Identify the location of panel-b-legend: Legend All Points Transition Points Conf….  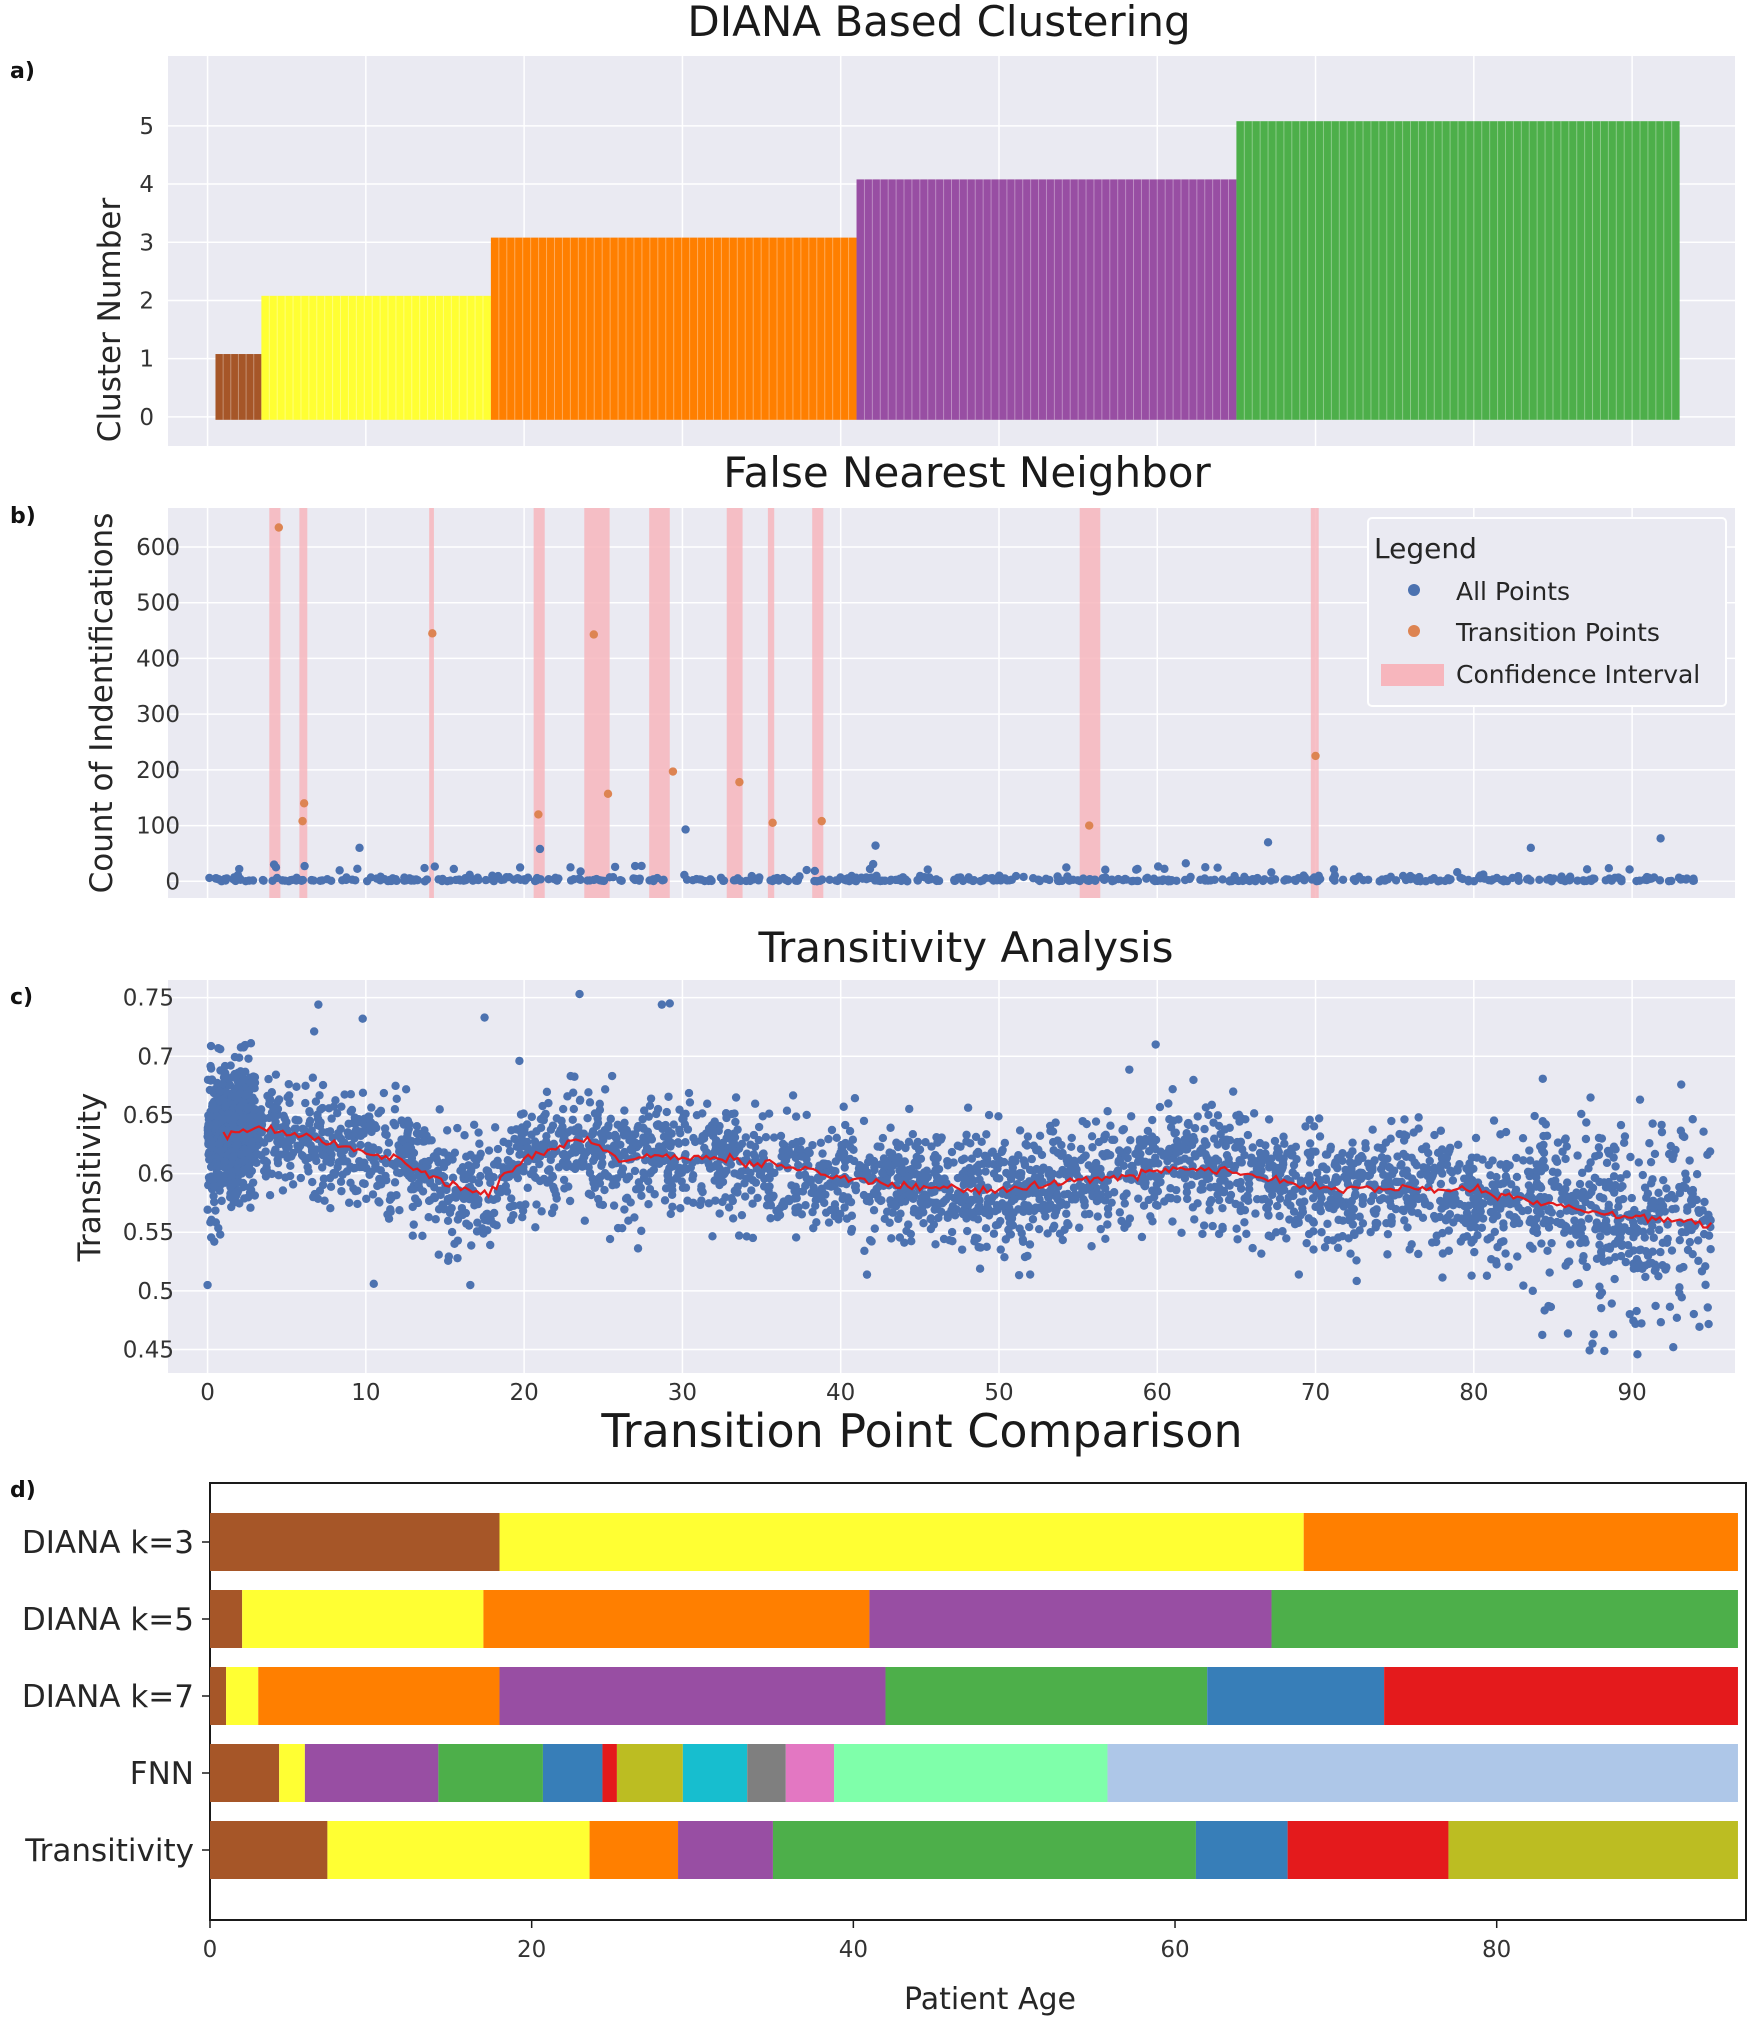
(1547, 612).